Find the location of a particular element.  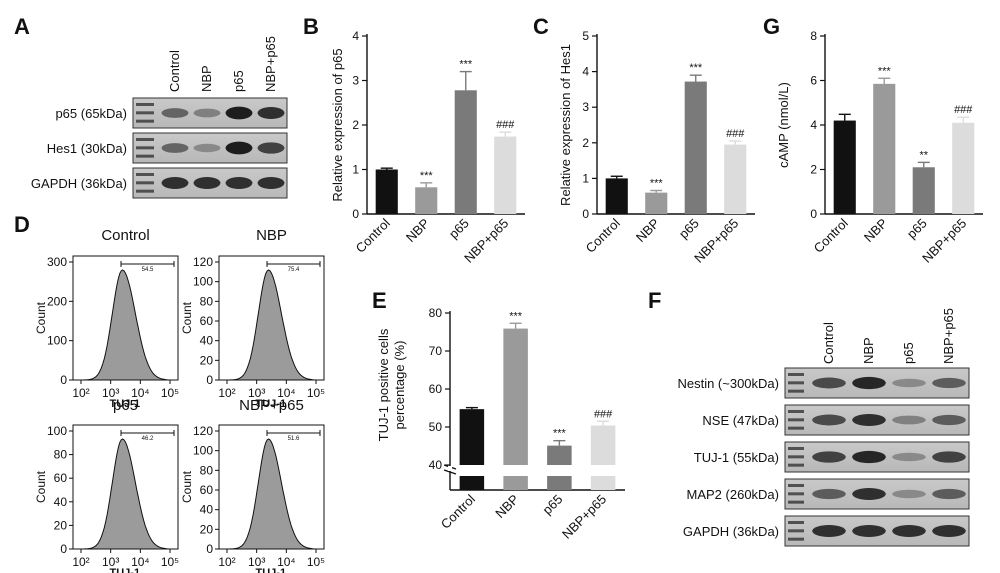

histogram-title: NBP is located at coordinates (271, 235).